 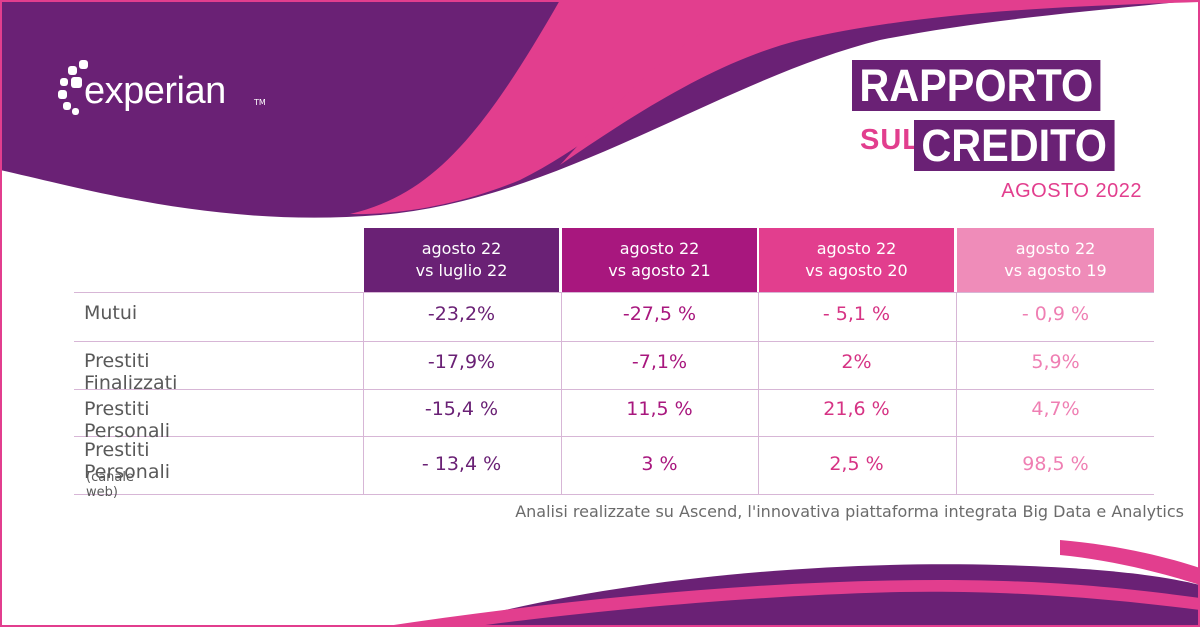 I want to click on table-cell: 11,5 %, so click(x=659, y=409).